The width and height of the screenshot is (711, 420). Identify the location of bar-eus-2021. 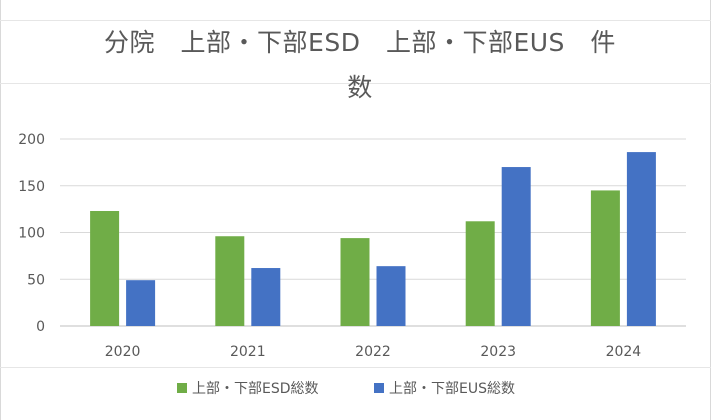
(266, 297).